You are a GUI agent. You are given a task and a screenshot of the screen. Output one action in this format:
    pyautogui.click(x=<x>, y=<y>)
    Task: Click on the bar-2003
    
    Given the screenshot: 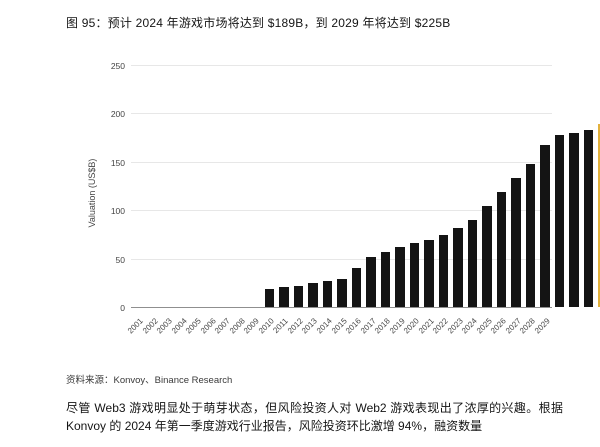 What is the action you would take?
    pyautogui.click(x=298, y=296)
    